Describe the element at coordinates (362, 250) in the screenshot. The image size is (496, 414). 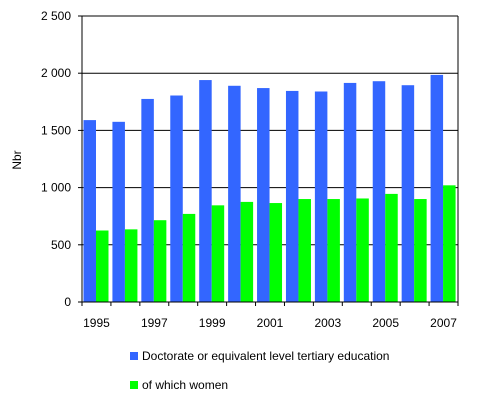
I see `bar-women-2004` at that location.